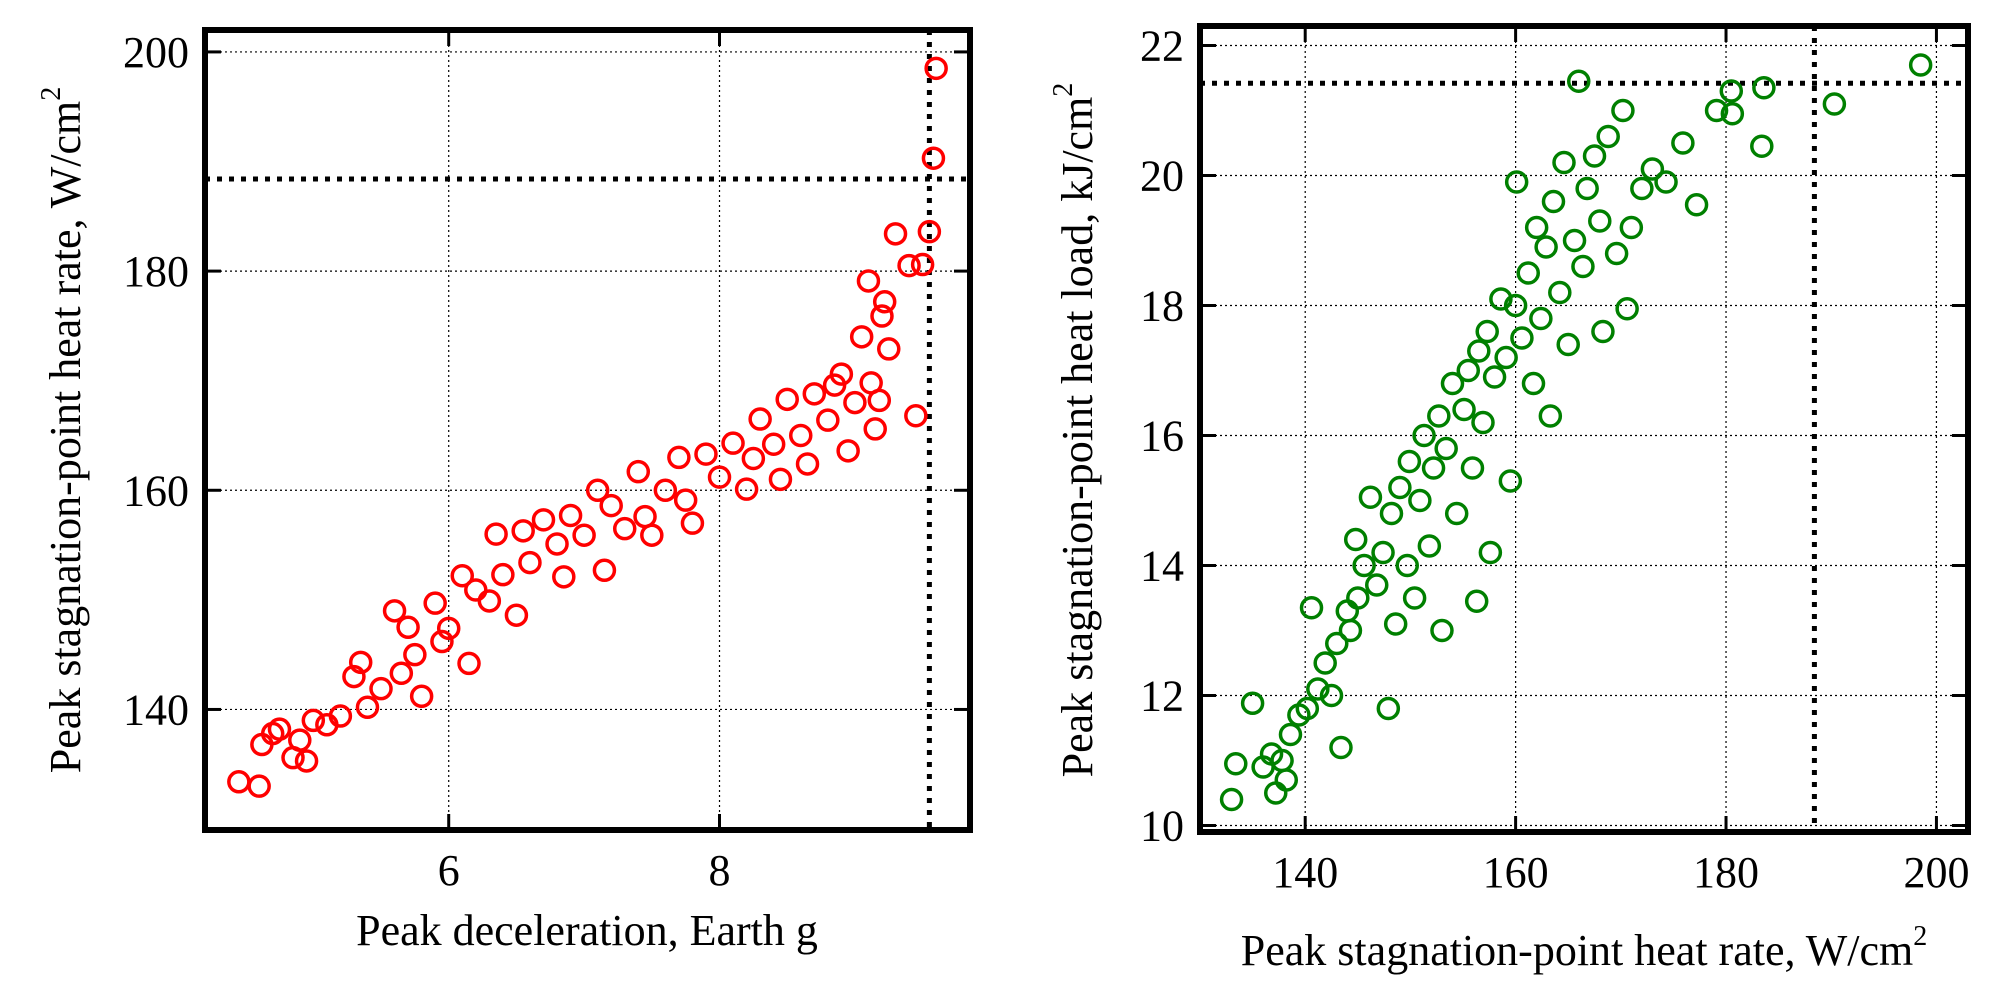  Describe the element at coordinates (1936, 872) in the screenshot. I see `right-x-tick-label: 200` at that location.